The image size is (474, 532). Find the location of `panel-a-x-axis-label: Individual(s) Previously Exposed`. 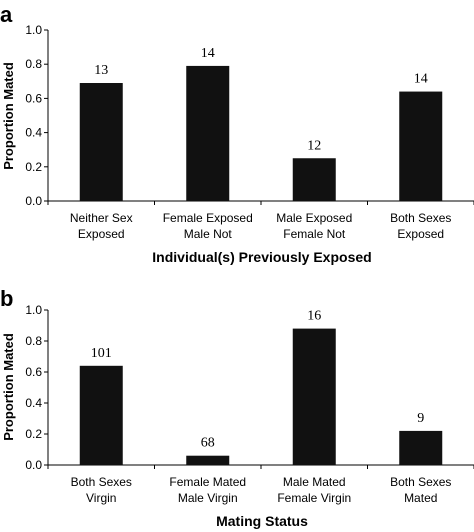

panel-a-x-axis-label: Individual(s) Previously Exposed is located at coordinates (261, 257).